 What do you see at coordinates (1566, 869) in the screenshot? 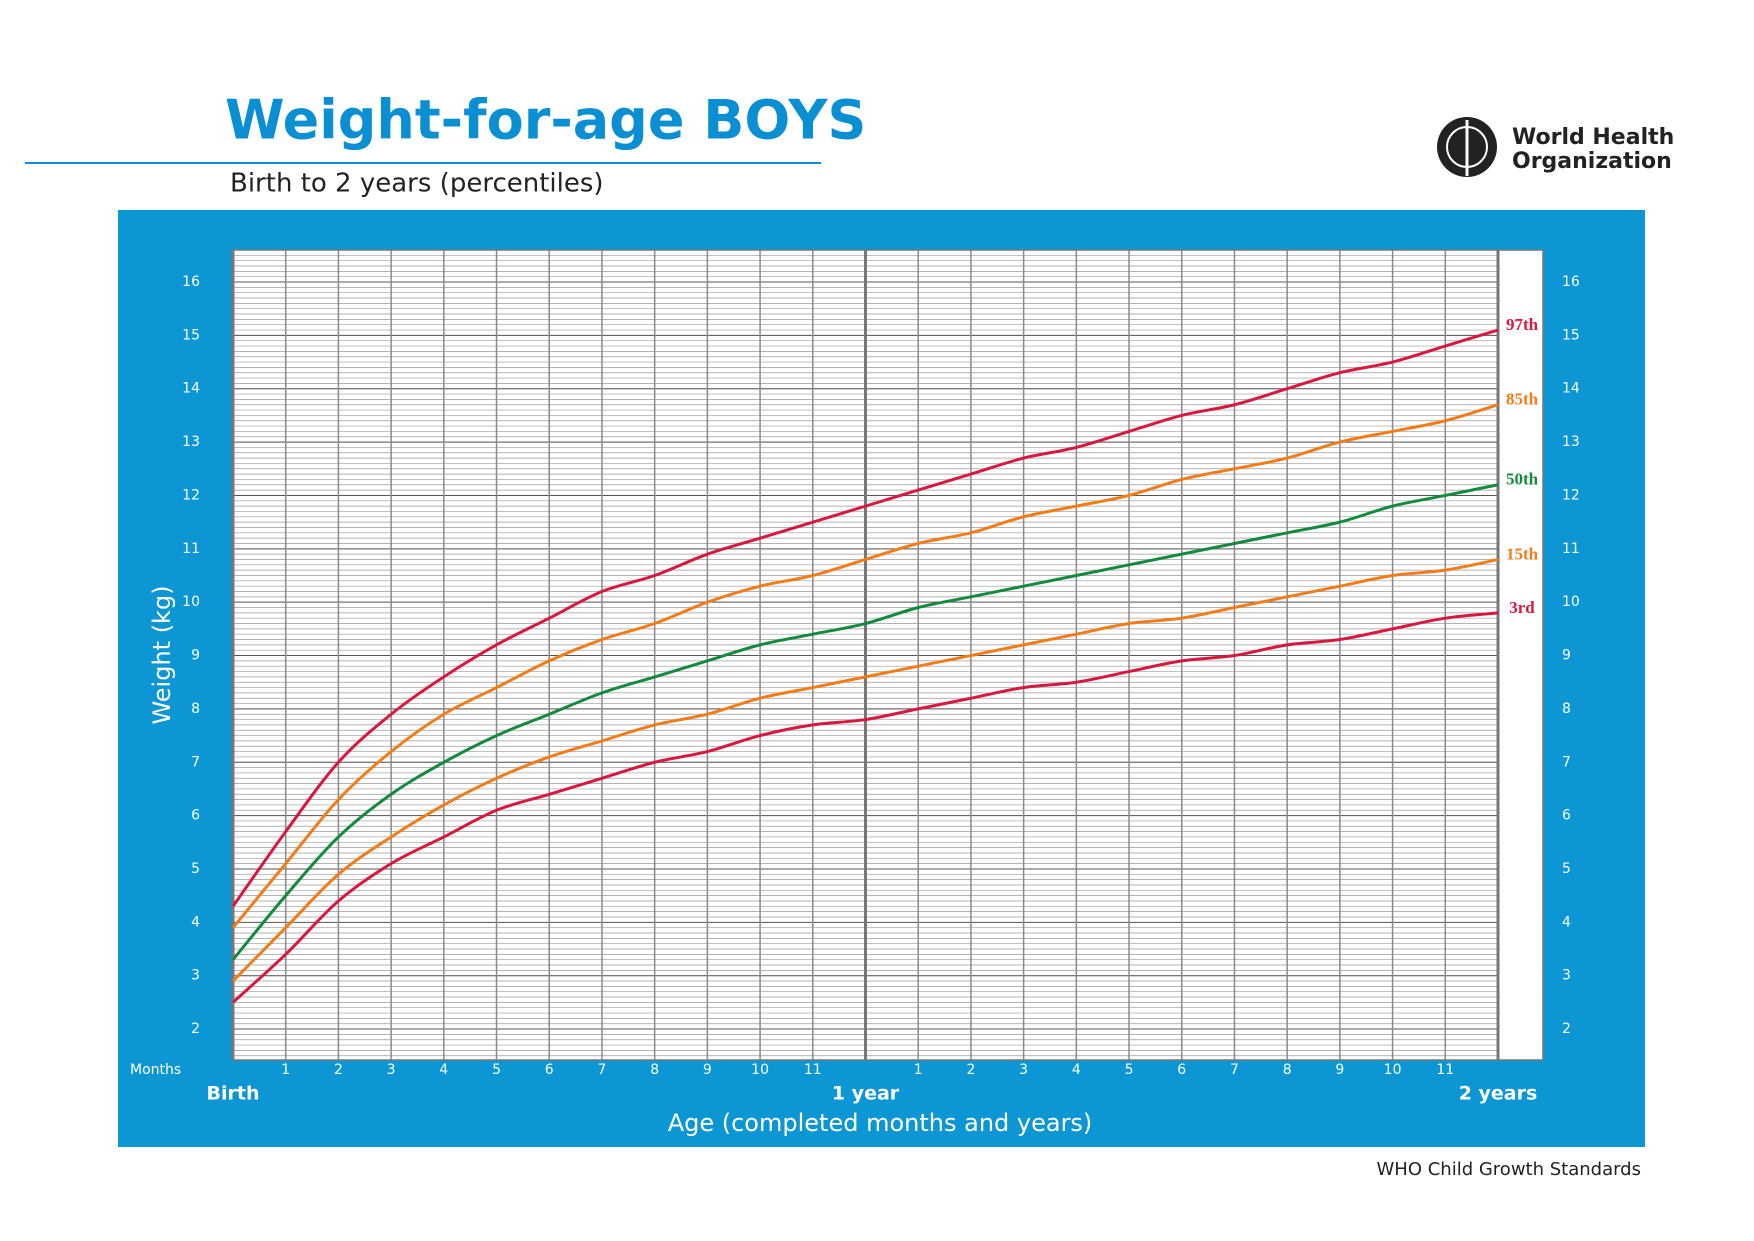
I see `y-tick-label-right: 5` at bounding box center [1566, 869].